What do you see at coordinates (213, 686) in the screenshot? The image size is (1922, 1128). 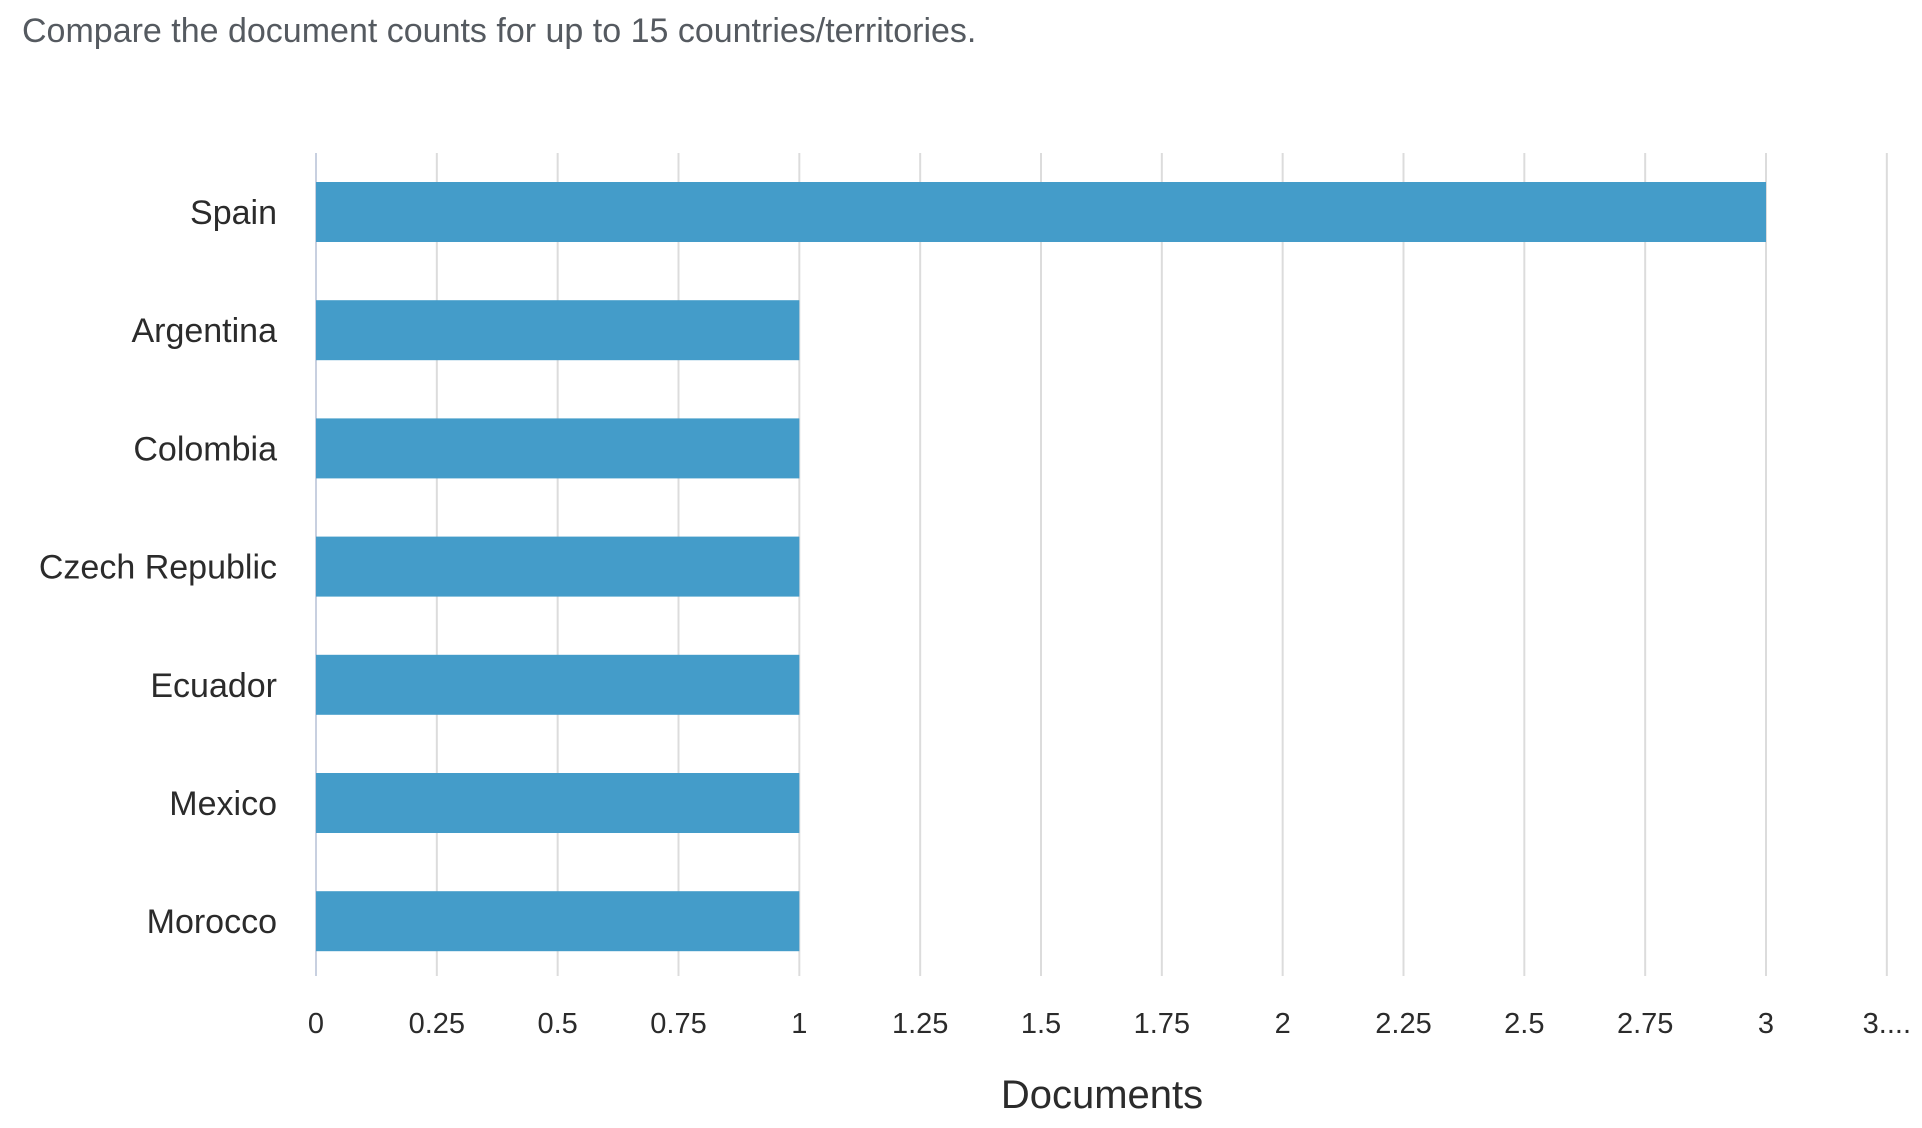 I see `category-label: Ecuador` at bounding box center [213, 686].